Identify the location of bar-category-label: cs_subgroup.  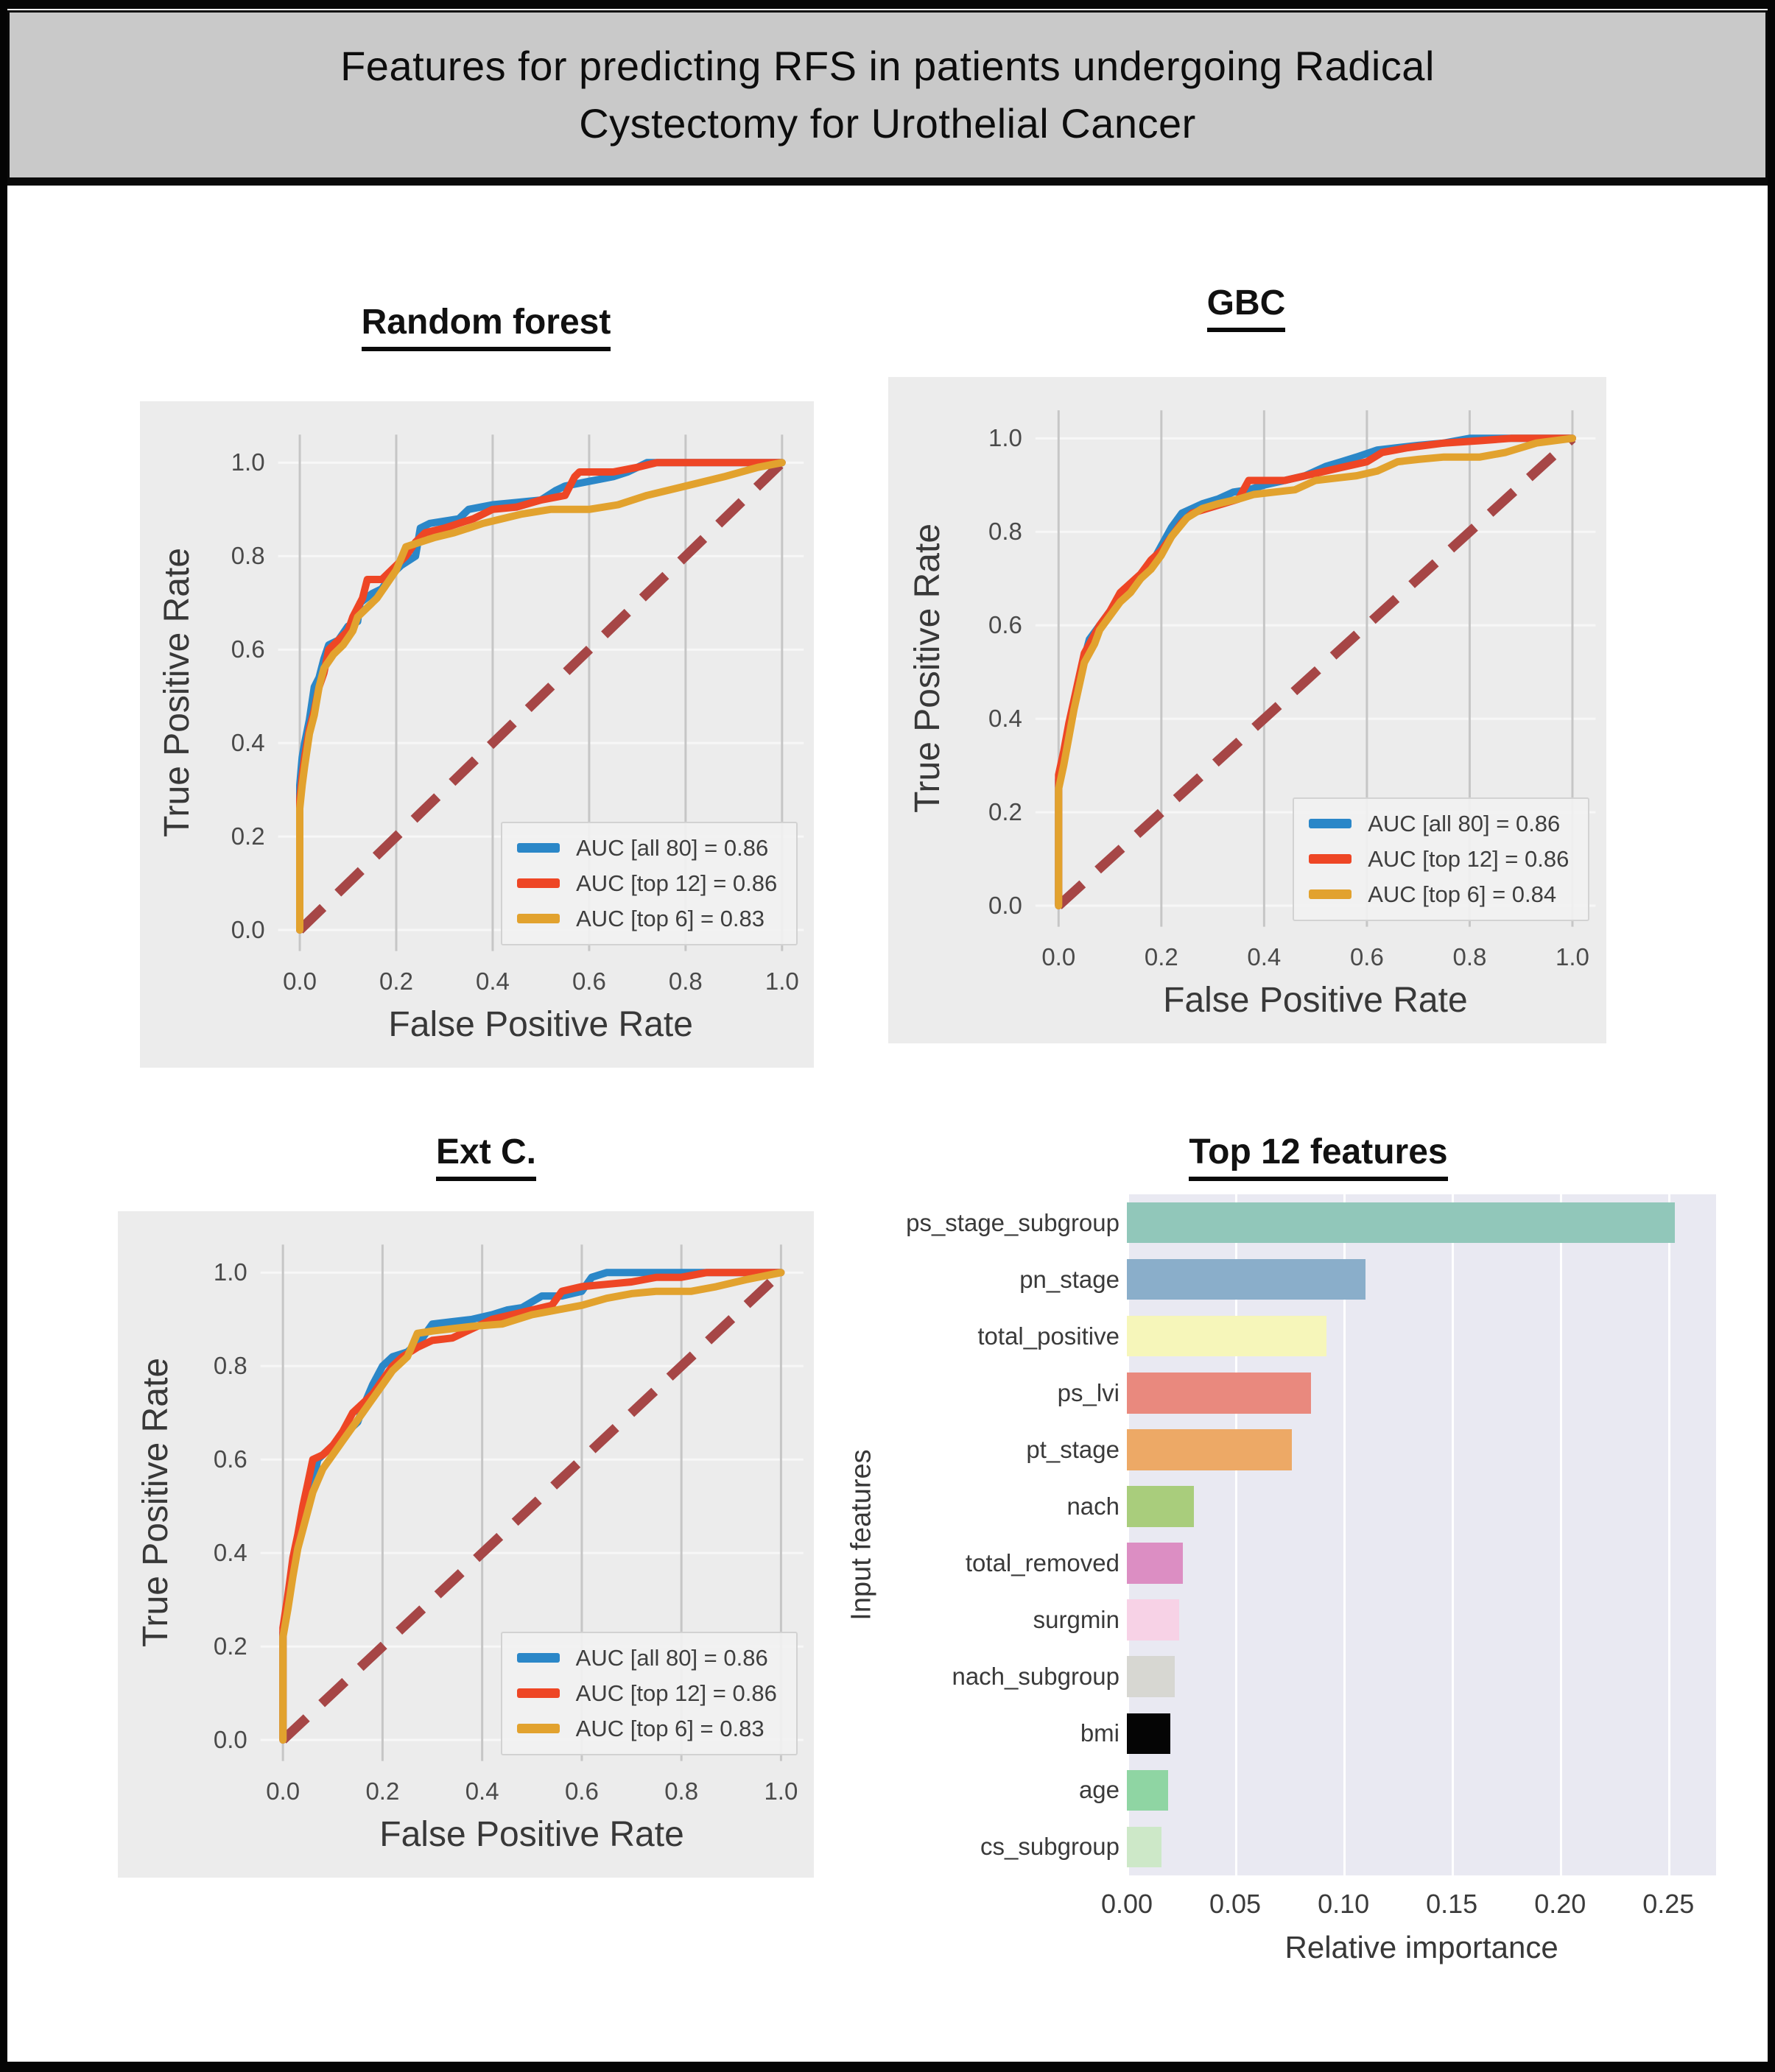
(1050, 1847).